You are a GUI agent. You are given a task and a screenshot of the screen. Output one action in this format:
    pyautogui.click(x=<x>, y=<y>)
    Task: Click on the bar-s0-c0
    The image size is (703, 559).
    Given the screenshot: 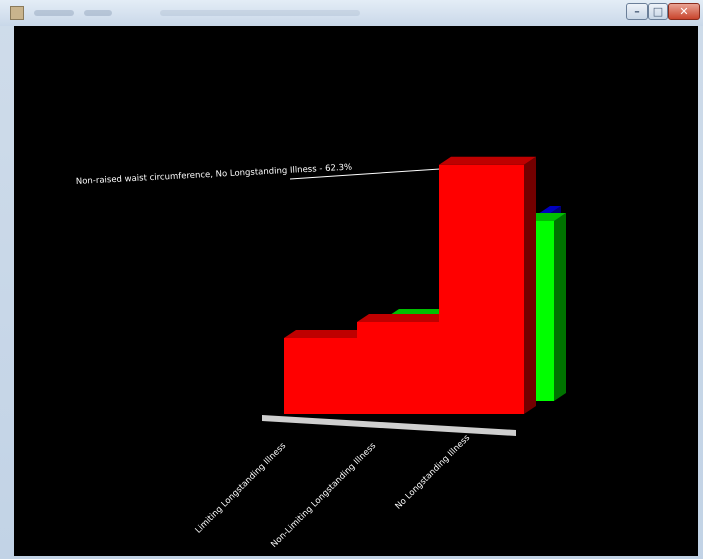 What is the action you would take?
    pyautogui.click(x=321, y=376)
    